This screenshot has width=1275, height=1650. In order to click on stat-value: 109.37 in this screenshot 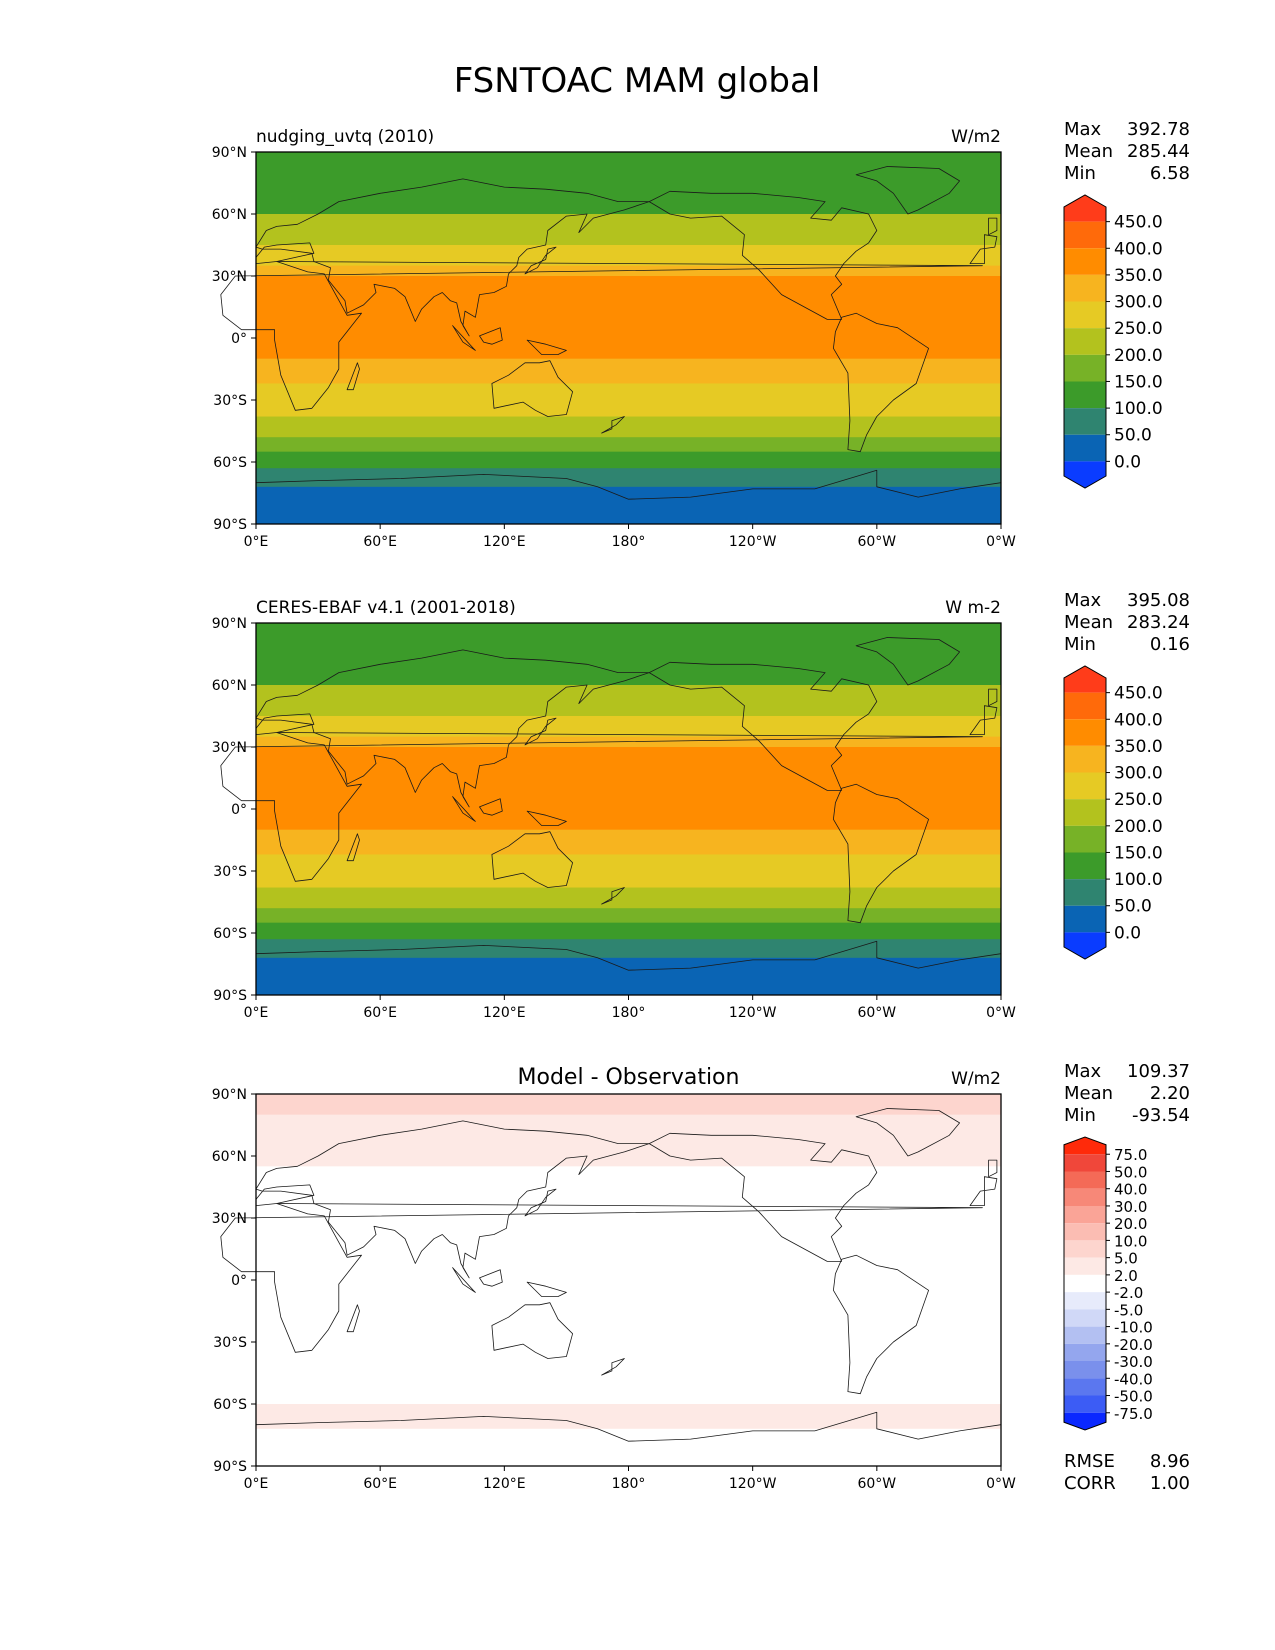, I will do `click(1158, 1071)`.